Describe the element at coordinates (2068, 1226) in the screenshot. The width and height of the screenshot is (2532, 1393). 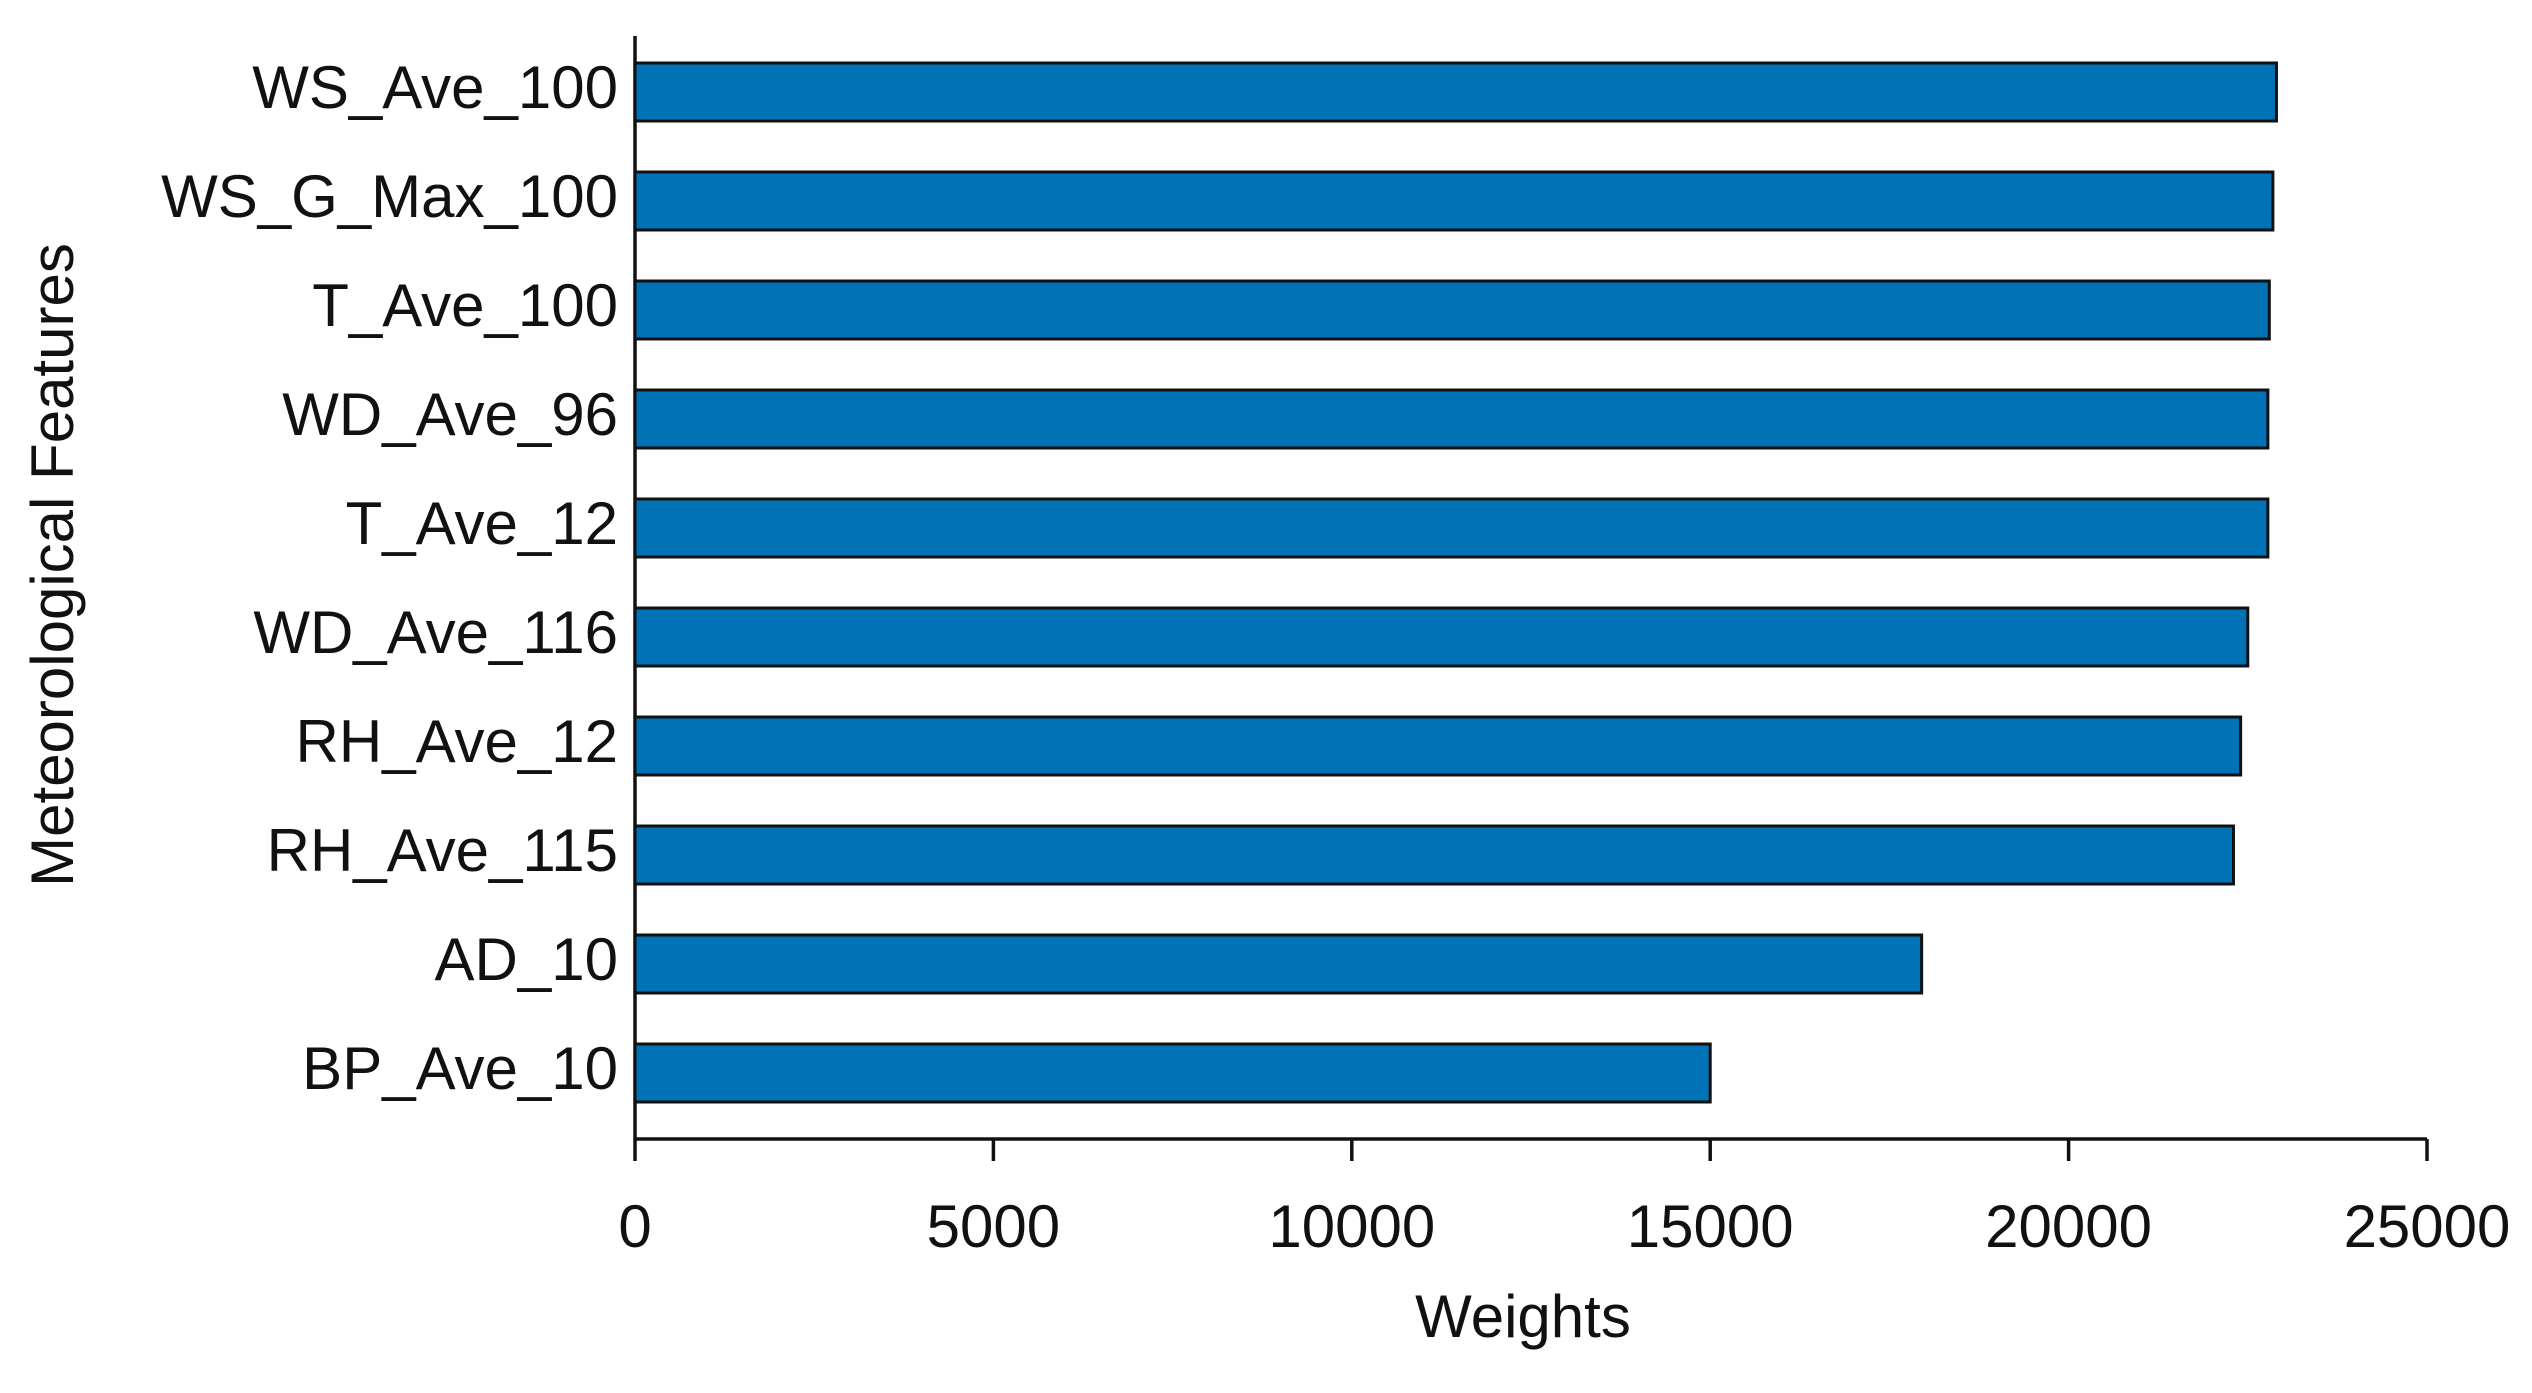
I see `x-tick-label: 20000` at that location.